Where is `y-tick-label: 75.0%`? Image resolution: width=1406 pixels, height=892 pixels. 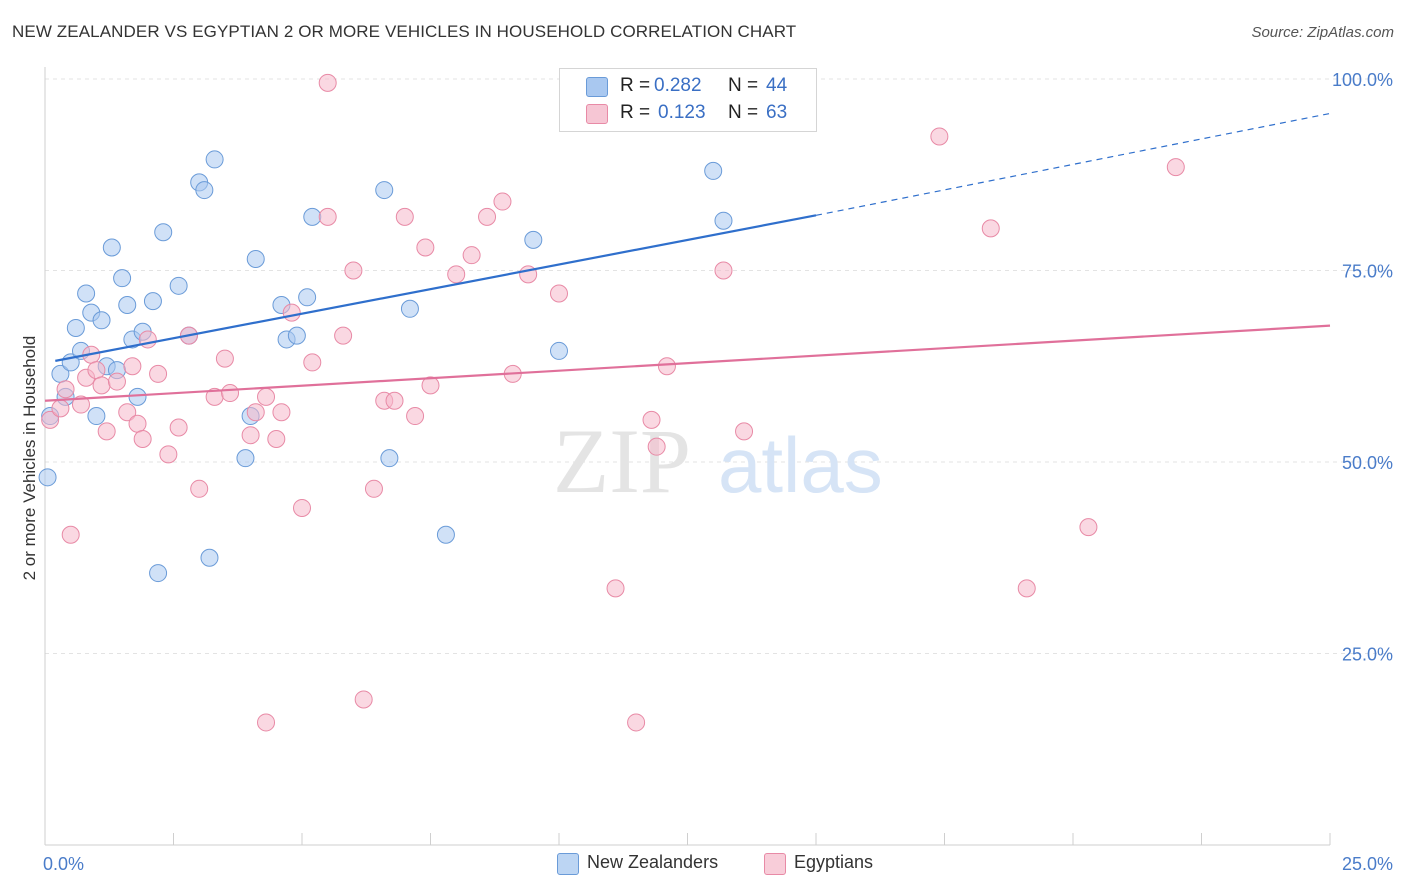
y-tick-label: 75.0% is located at coordinates (1367, 272).